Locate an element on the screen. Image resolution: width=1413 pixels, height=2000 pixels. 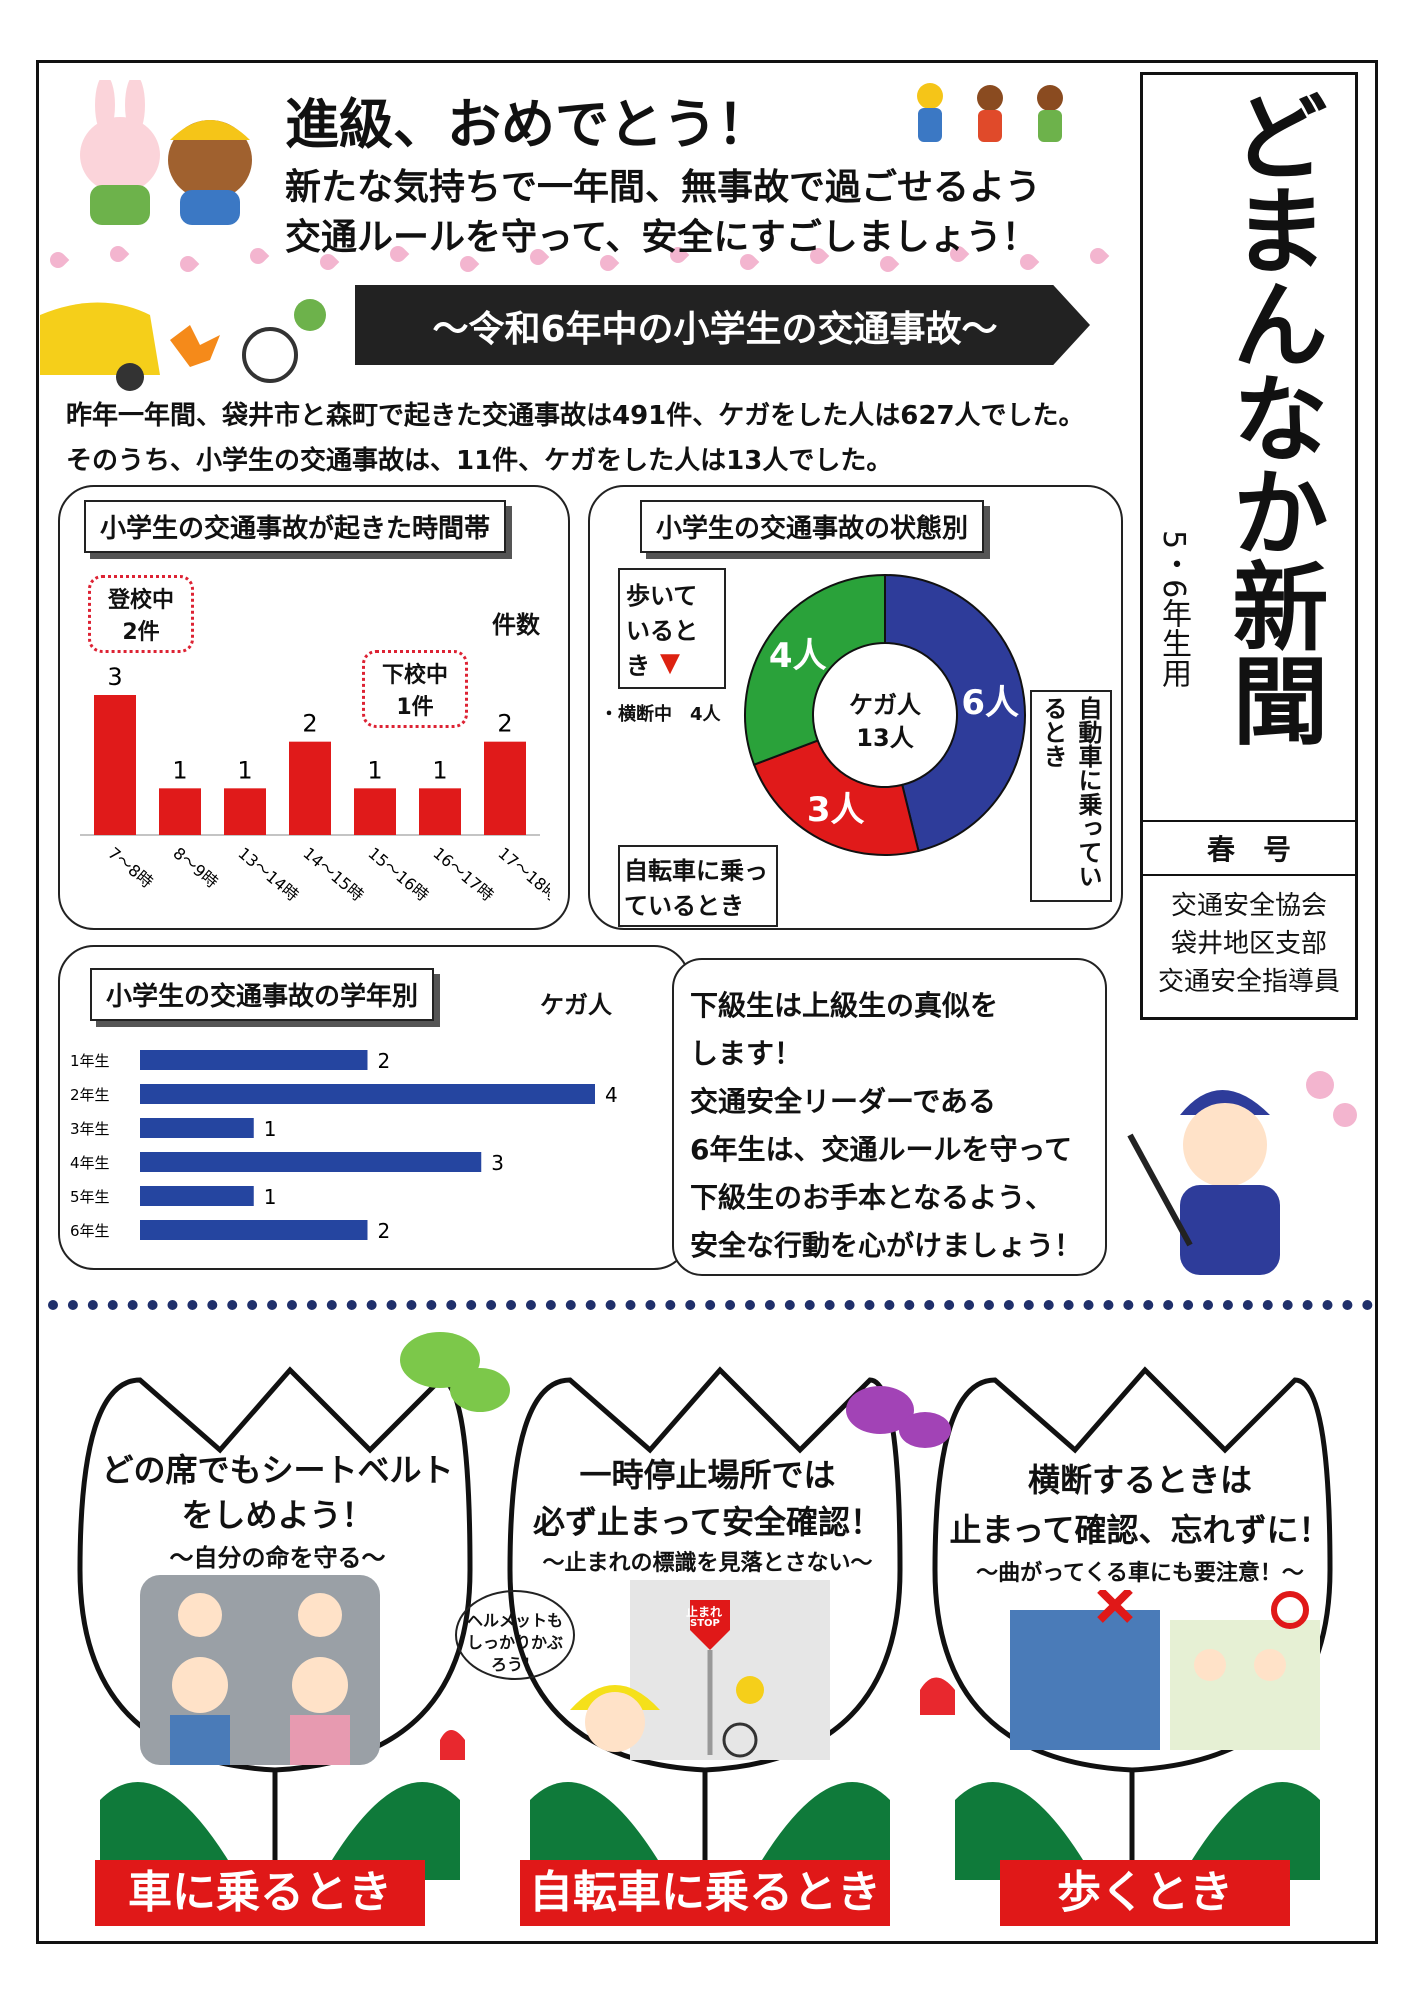
headline: 進級、おめでとう！ is located at coordinates (528, 124).